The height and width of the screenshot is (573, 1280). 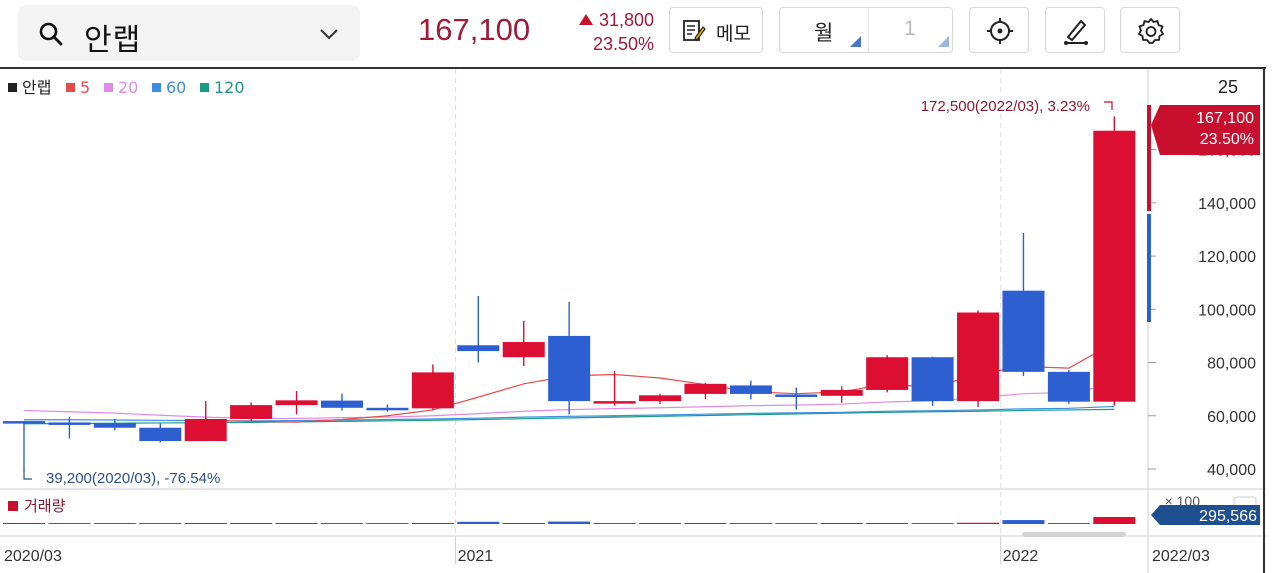 What do you see at coordinates (887, 374) in the screenshot?
I see `candle-2021/10` at bounding box center [887, 374].